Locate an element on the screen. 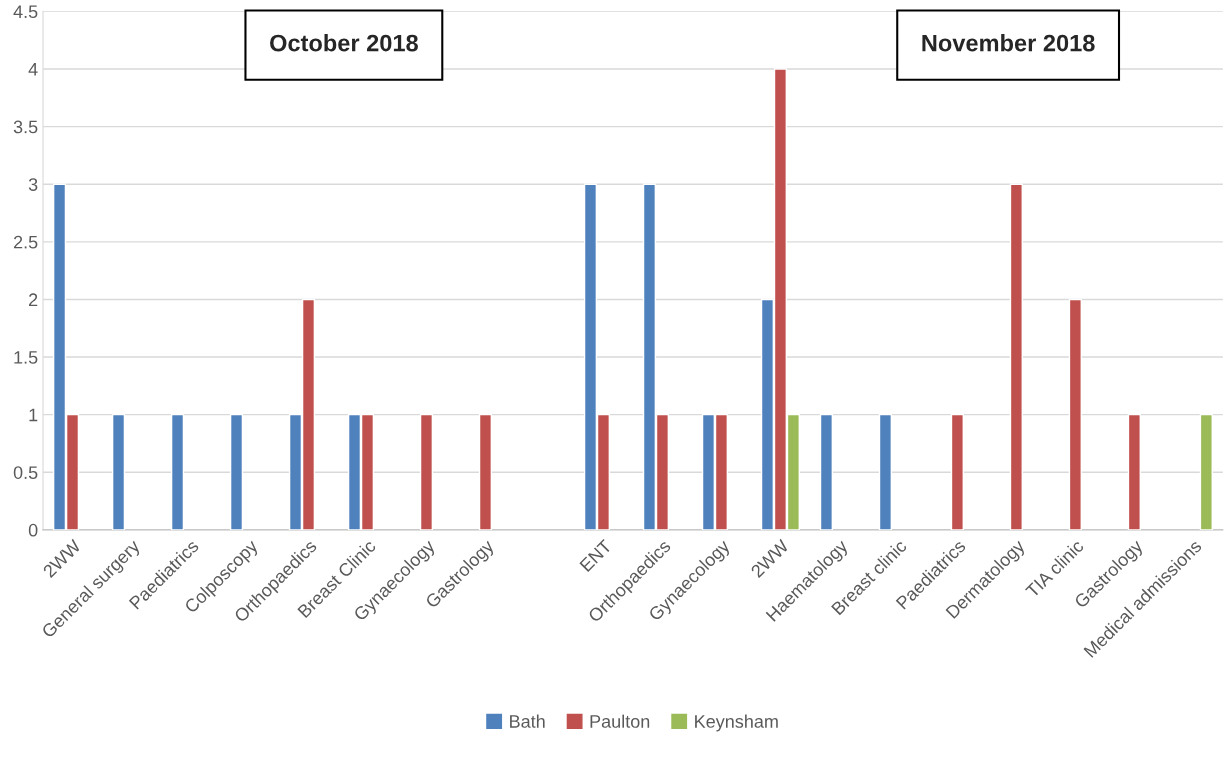 The width and height of the screenshot is (1229, 757). y-tick-label: 2.5 is located at coordinates (25, 242).